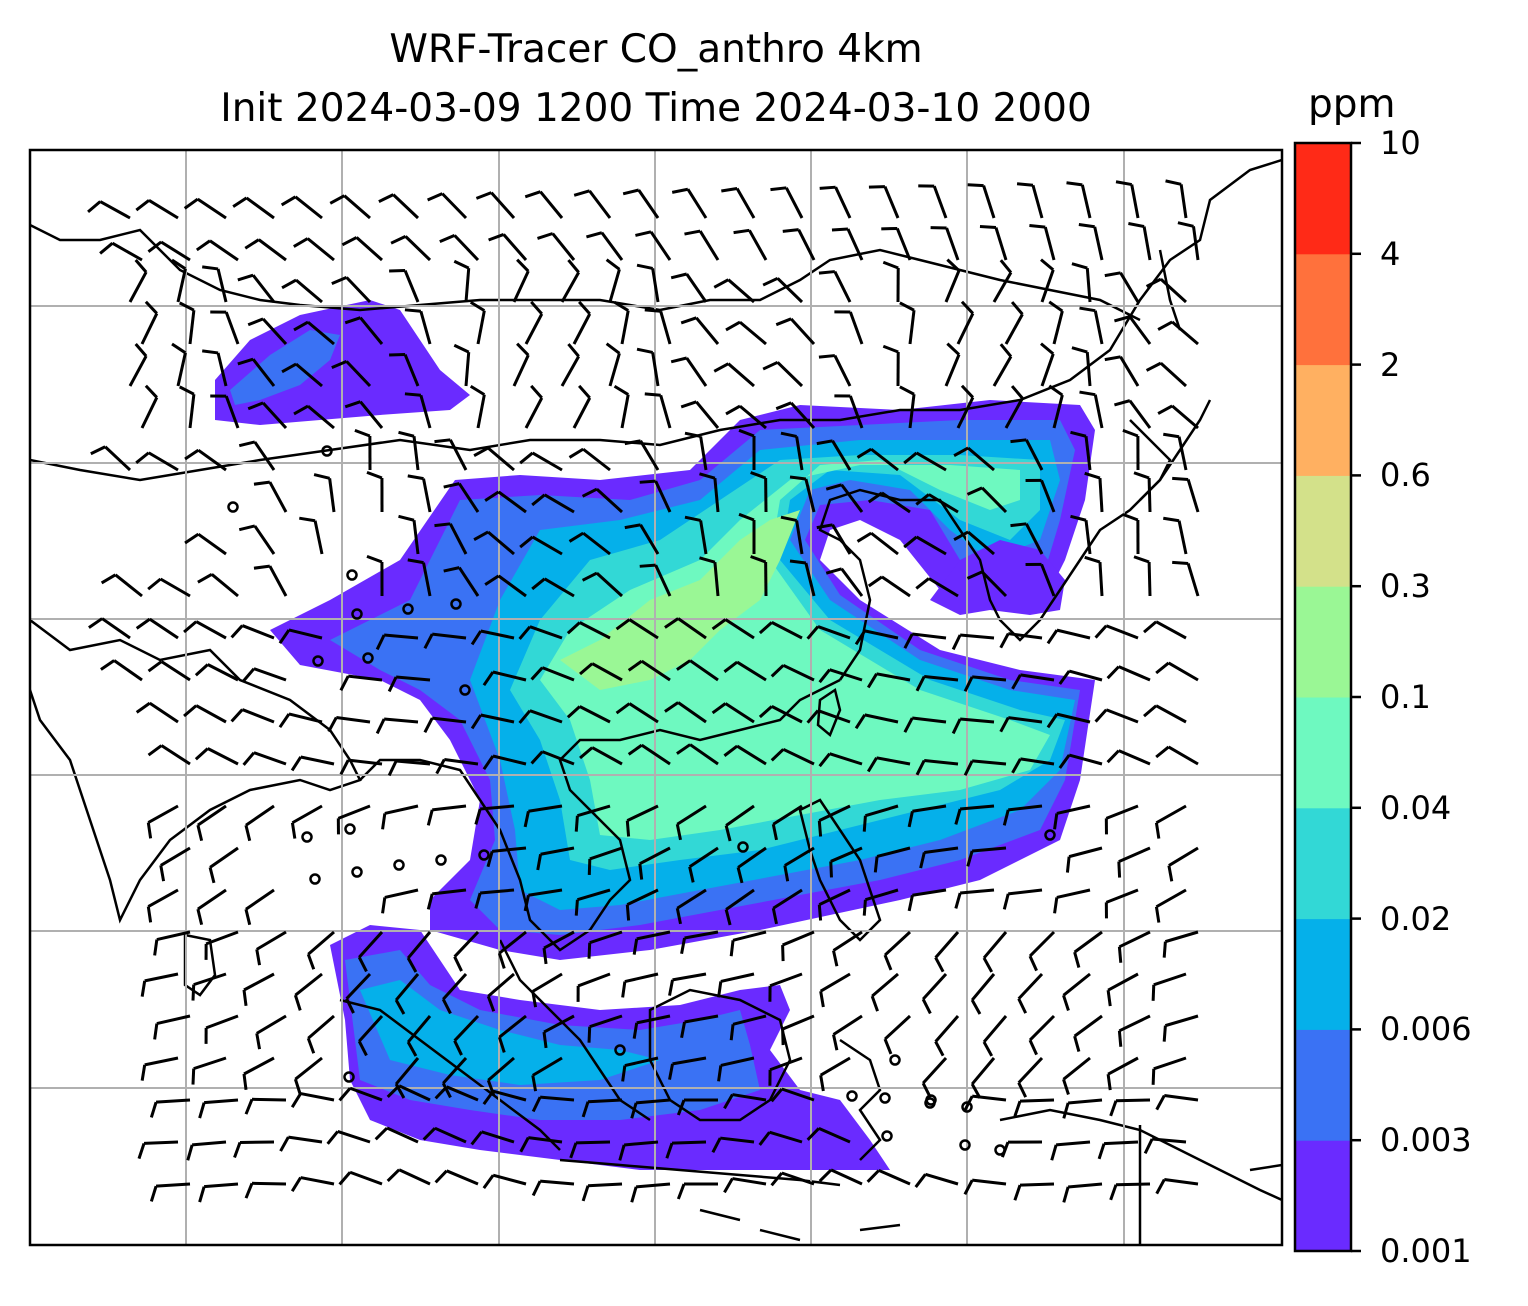 This screenshot has height=1306, width=1528. Describe the element at coordinates (840, 870) in the screenshot. I see `coastline-philippines` at that location.